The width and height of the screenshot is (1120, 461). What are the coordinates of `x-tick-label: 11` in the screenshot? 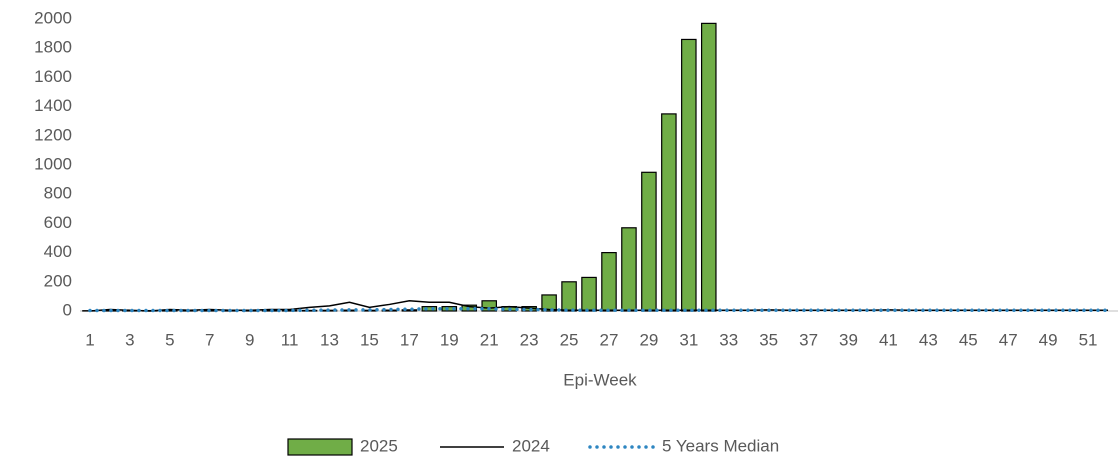 It's located at (290, 339).